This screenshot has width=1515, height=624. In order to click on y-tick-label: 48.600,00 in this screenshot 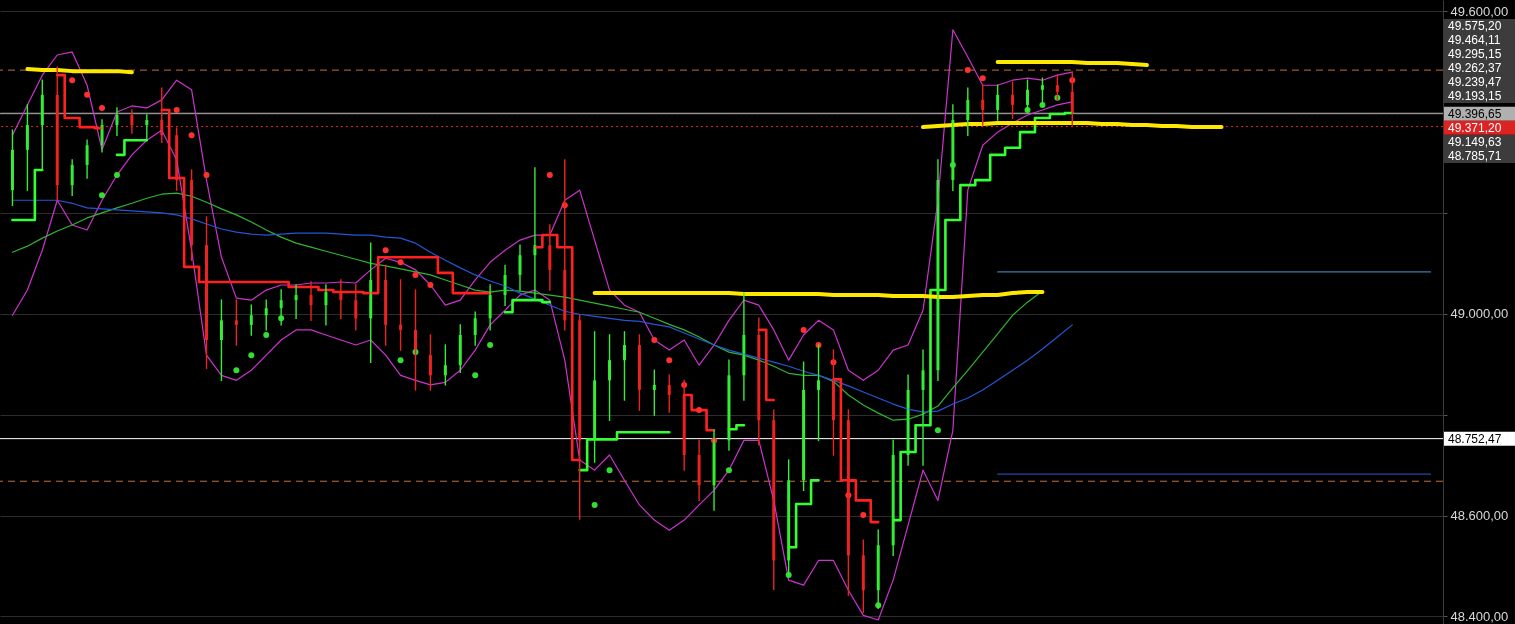, I will do `click(1479, 516)`.